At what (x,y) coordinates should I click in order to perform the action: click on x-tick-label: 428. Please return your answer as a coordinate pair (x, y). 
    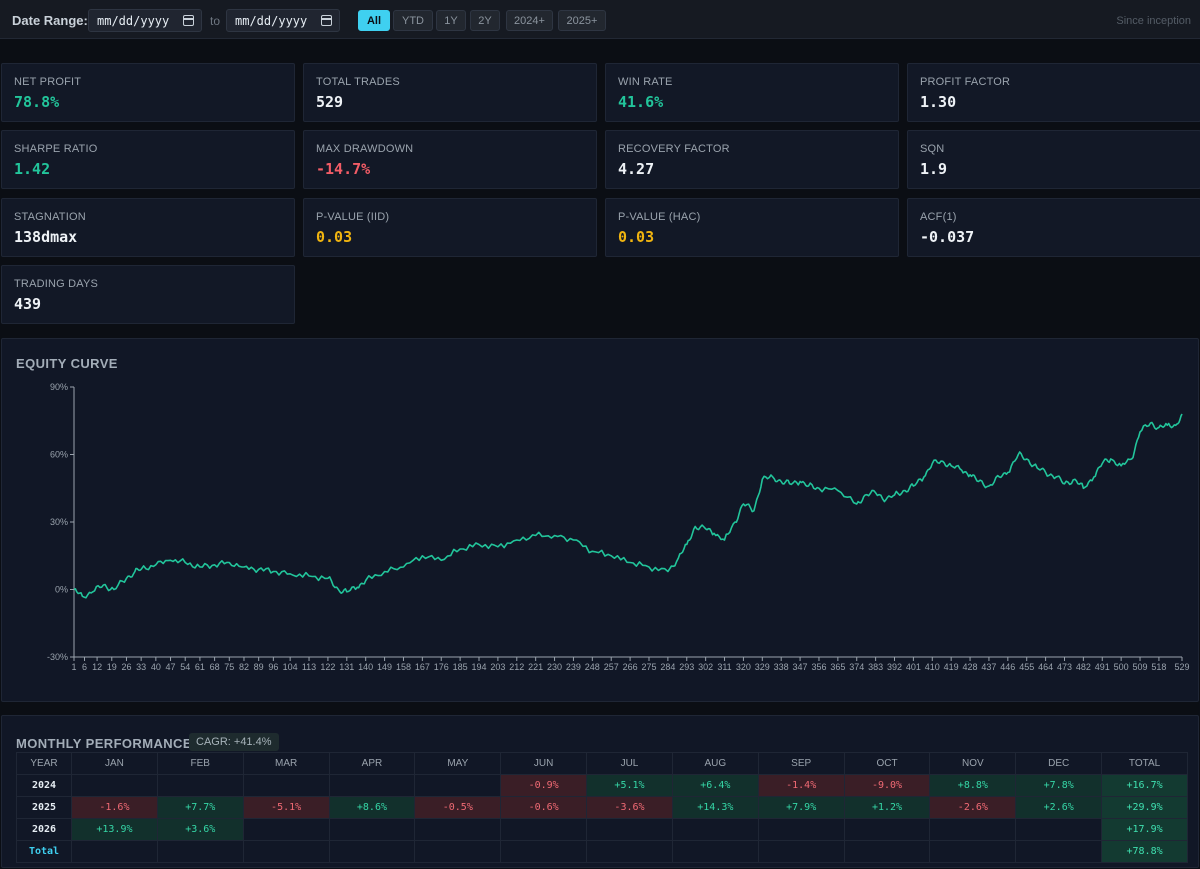
    Looking at the image, I should click on (970, 667).